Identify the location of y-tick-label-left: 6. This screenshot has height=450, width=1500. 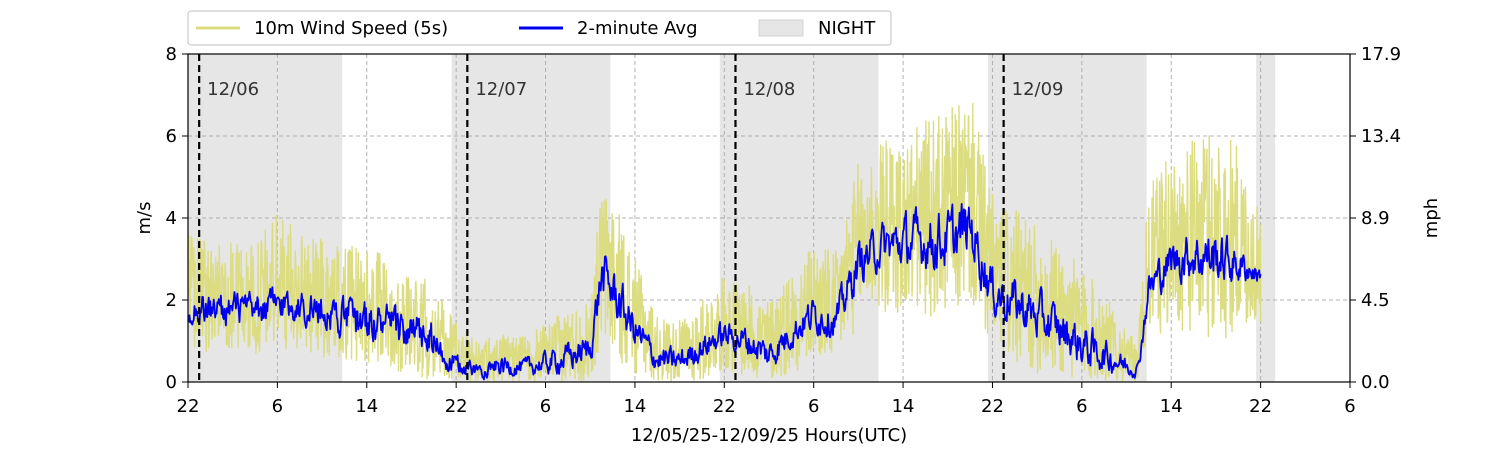
(171, 136).